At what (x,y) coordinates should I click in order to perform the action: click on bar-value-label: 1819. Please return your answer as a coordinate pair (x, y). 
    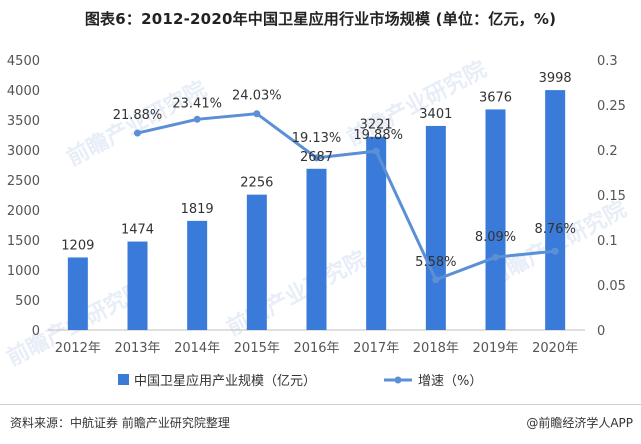
    Looking at the image, I should click on (197, 209).